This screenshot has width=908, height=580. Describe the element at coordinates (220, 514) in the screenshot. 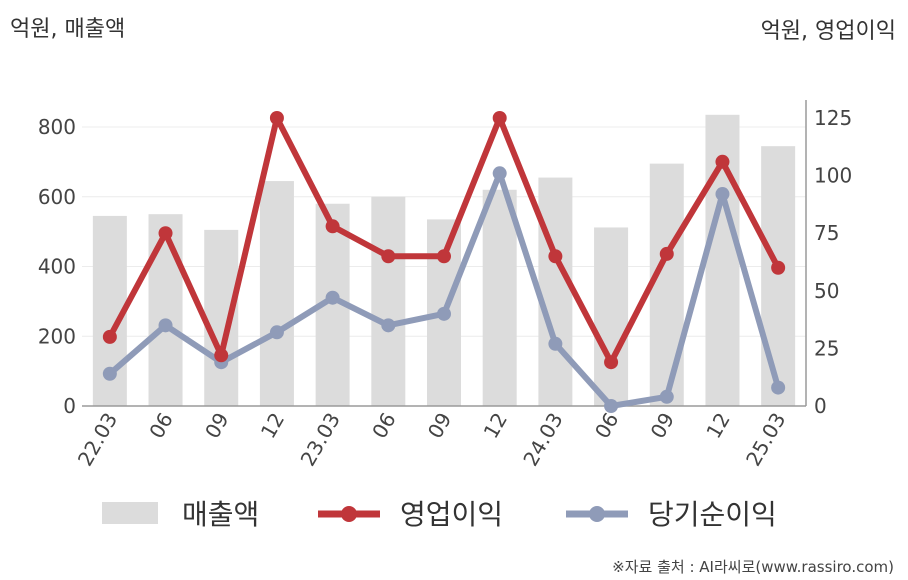

I see `legend-label-revenue: 매출액` at that location.